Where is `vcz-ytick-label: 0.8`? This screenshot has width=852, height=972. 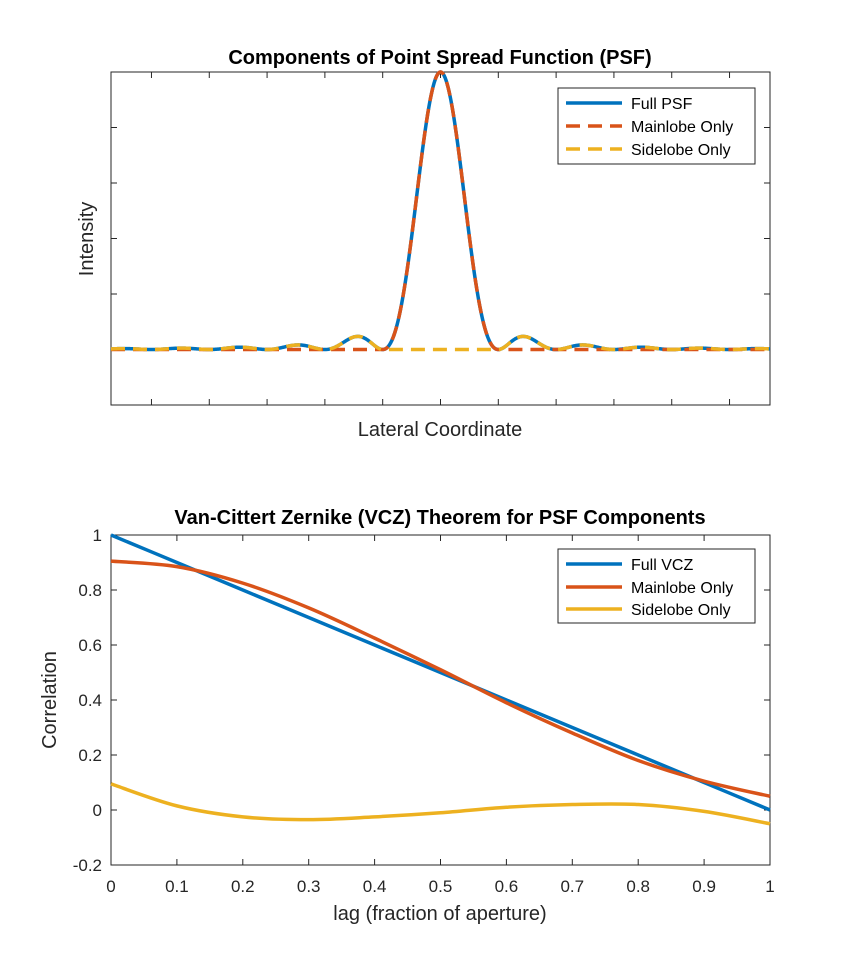 vcz-ytick-label: 0.8 is located at coordinates (90, 590).